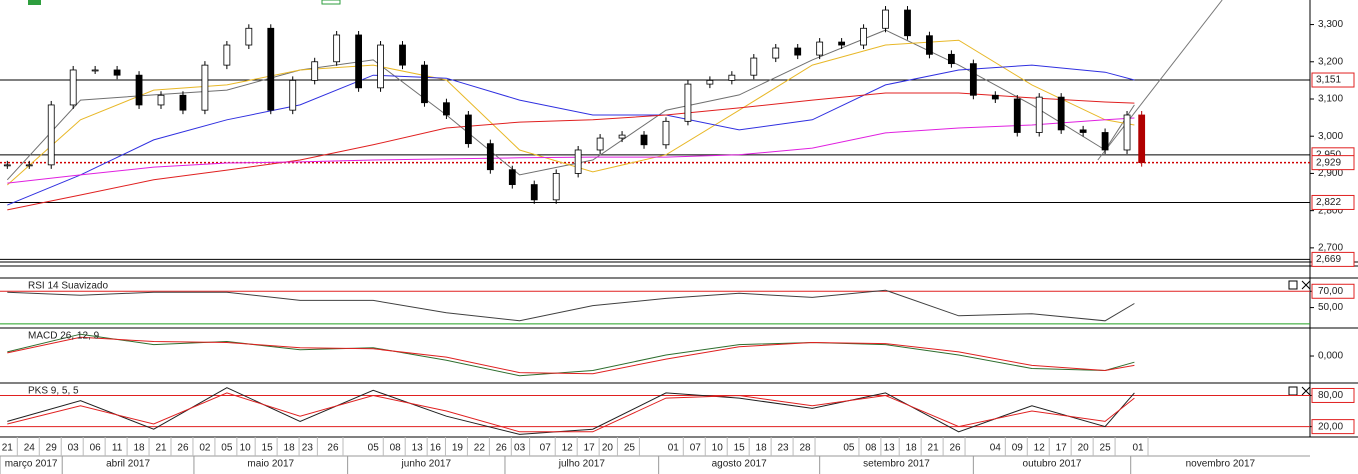  What do you see at coordinates (1330, 136) in the screenshot?
I see `y-tick-label: 3,000` at bounding box center [1330, 136].